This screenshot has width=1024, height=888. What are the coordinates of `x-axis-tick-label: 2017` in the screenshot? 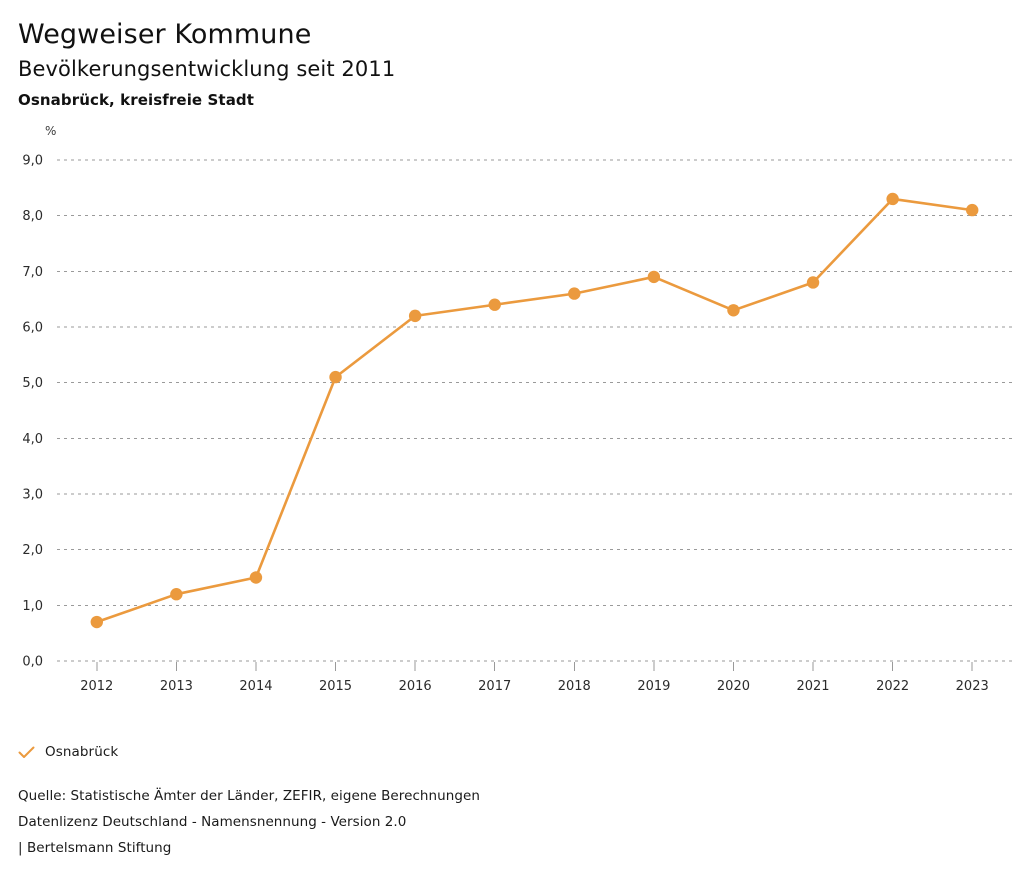 It's located at (494, 686).